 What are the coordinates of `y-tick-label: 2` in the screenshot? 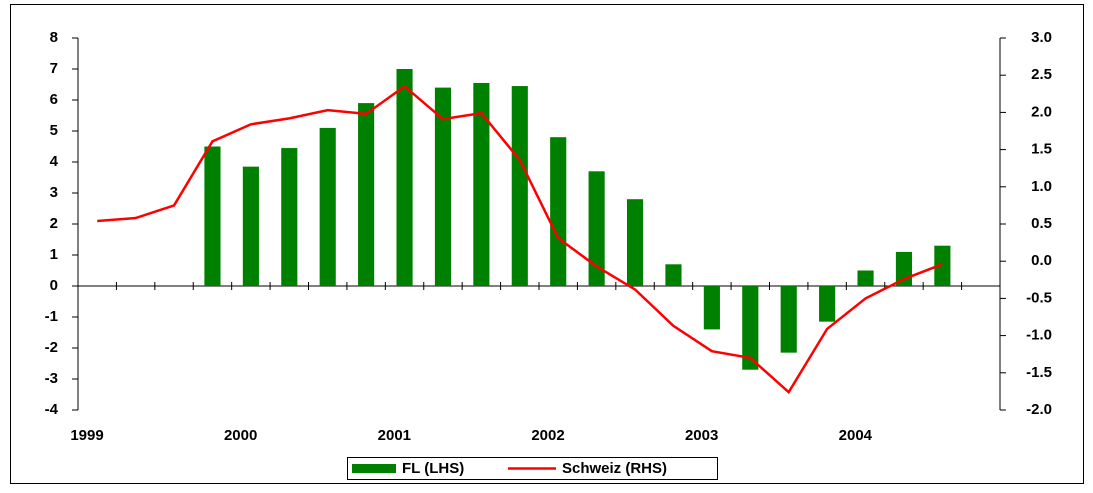 It's located at (54, 223).